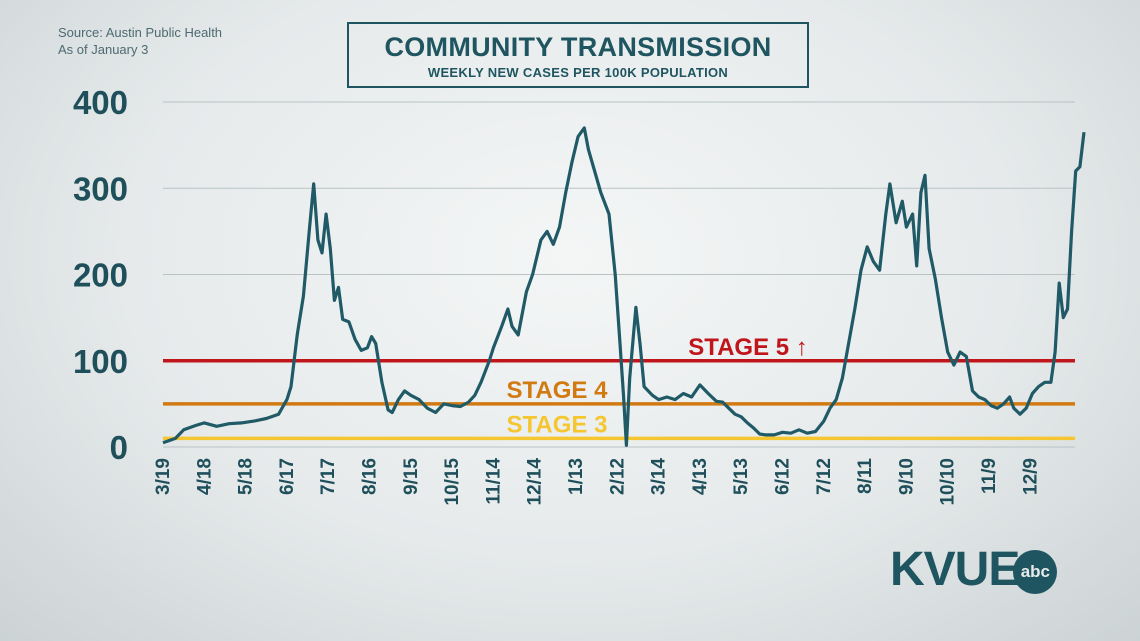 The width and height of the screenshot is (1140, 641). Describe the element at coordinates (103, 49) in the screenshot. I see `date-line: As of January 3` at that location.